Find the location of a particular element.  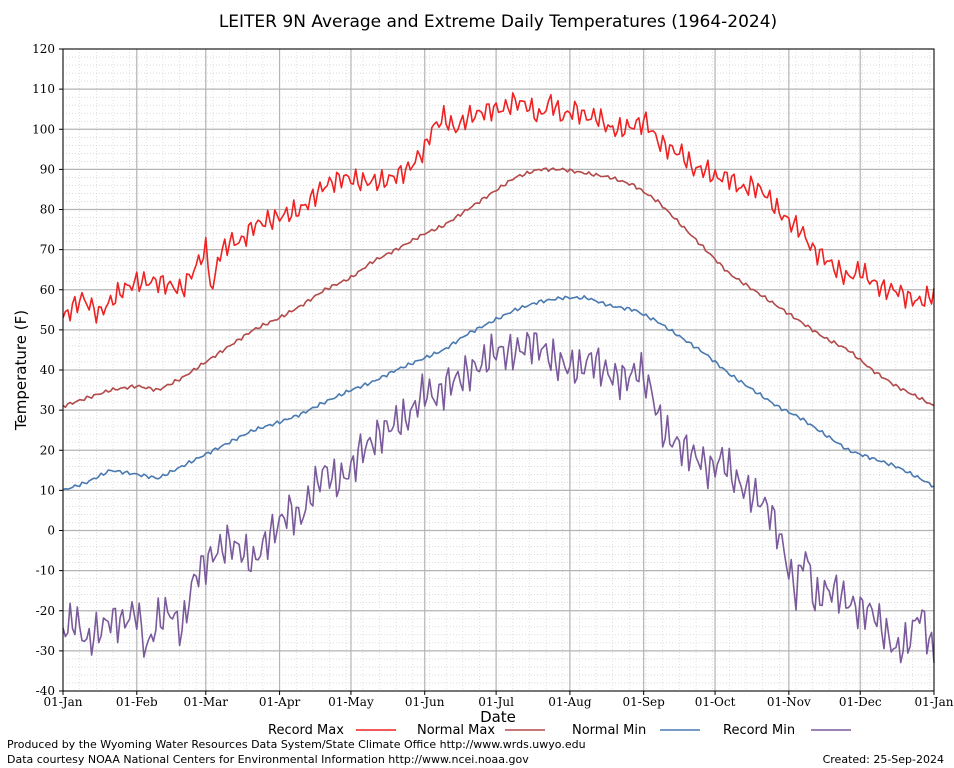

y-axis-label: Temperature (F) is located at coordinates (21, 370).